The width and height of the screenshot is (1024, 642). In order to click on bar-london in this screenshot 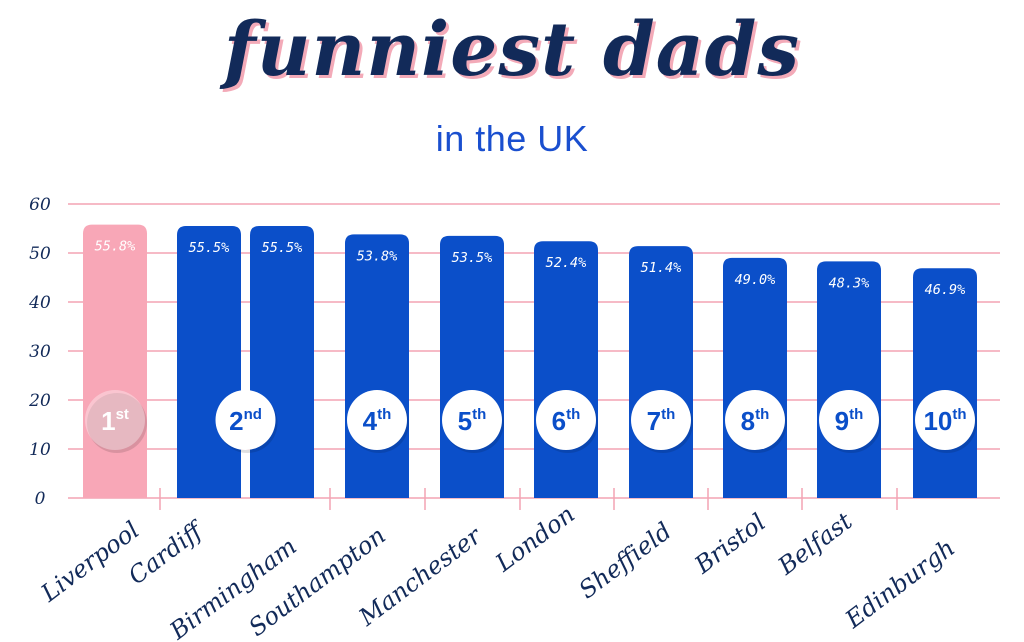, I will do `click(566, 370)`.